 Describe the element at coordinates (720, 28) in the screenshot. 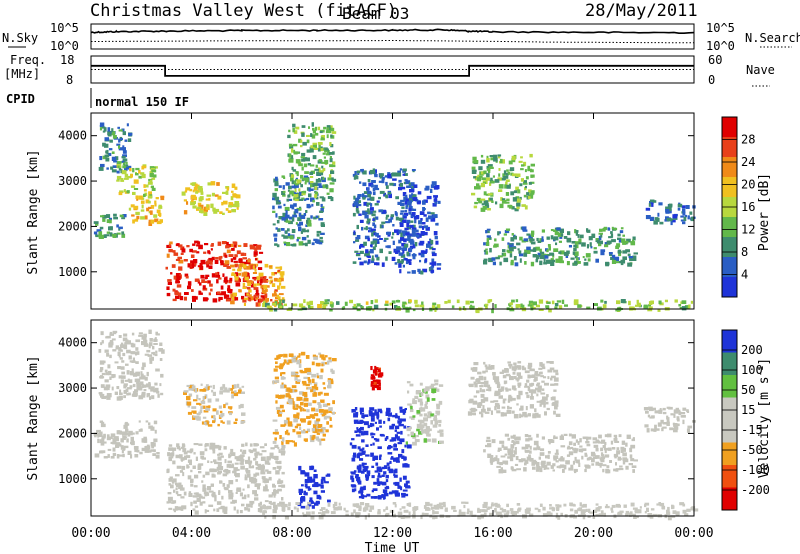

I see `nsearch-tick-top: 10^5` at that location.